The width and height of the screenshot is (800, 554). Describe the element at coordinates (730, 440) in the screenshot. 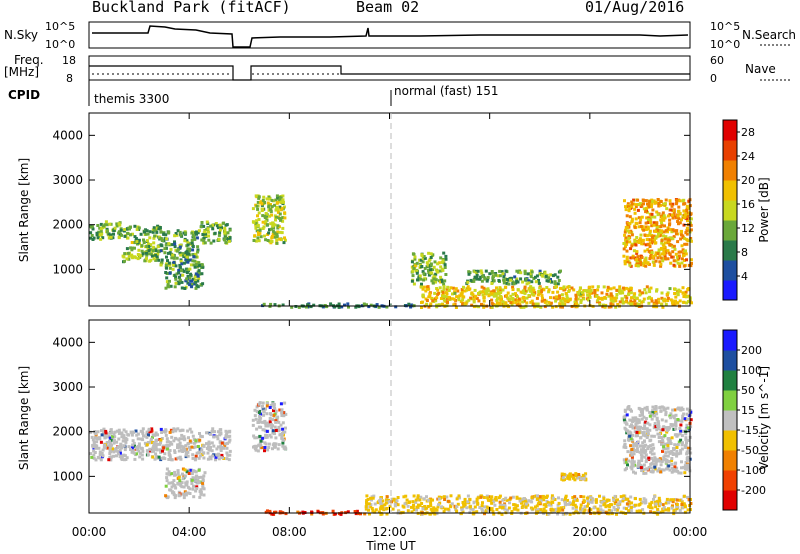

I see `colorbar-segment` at that location.